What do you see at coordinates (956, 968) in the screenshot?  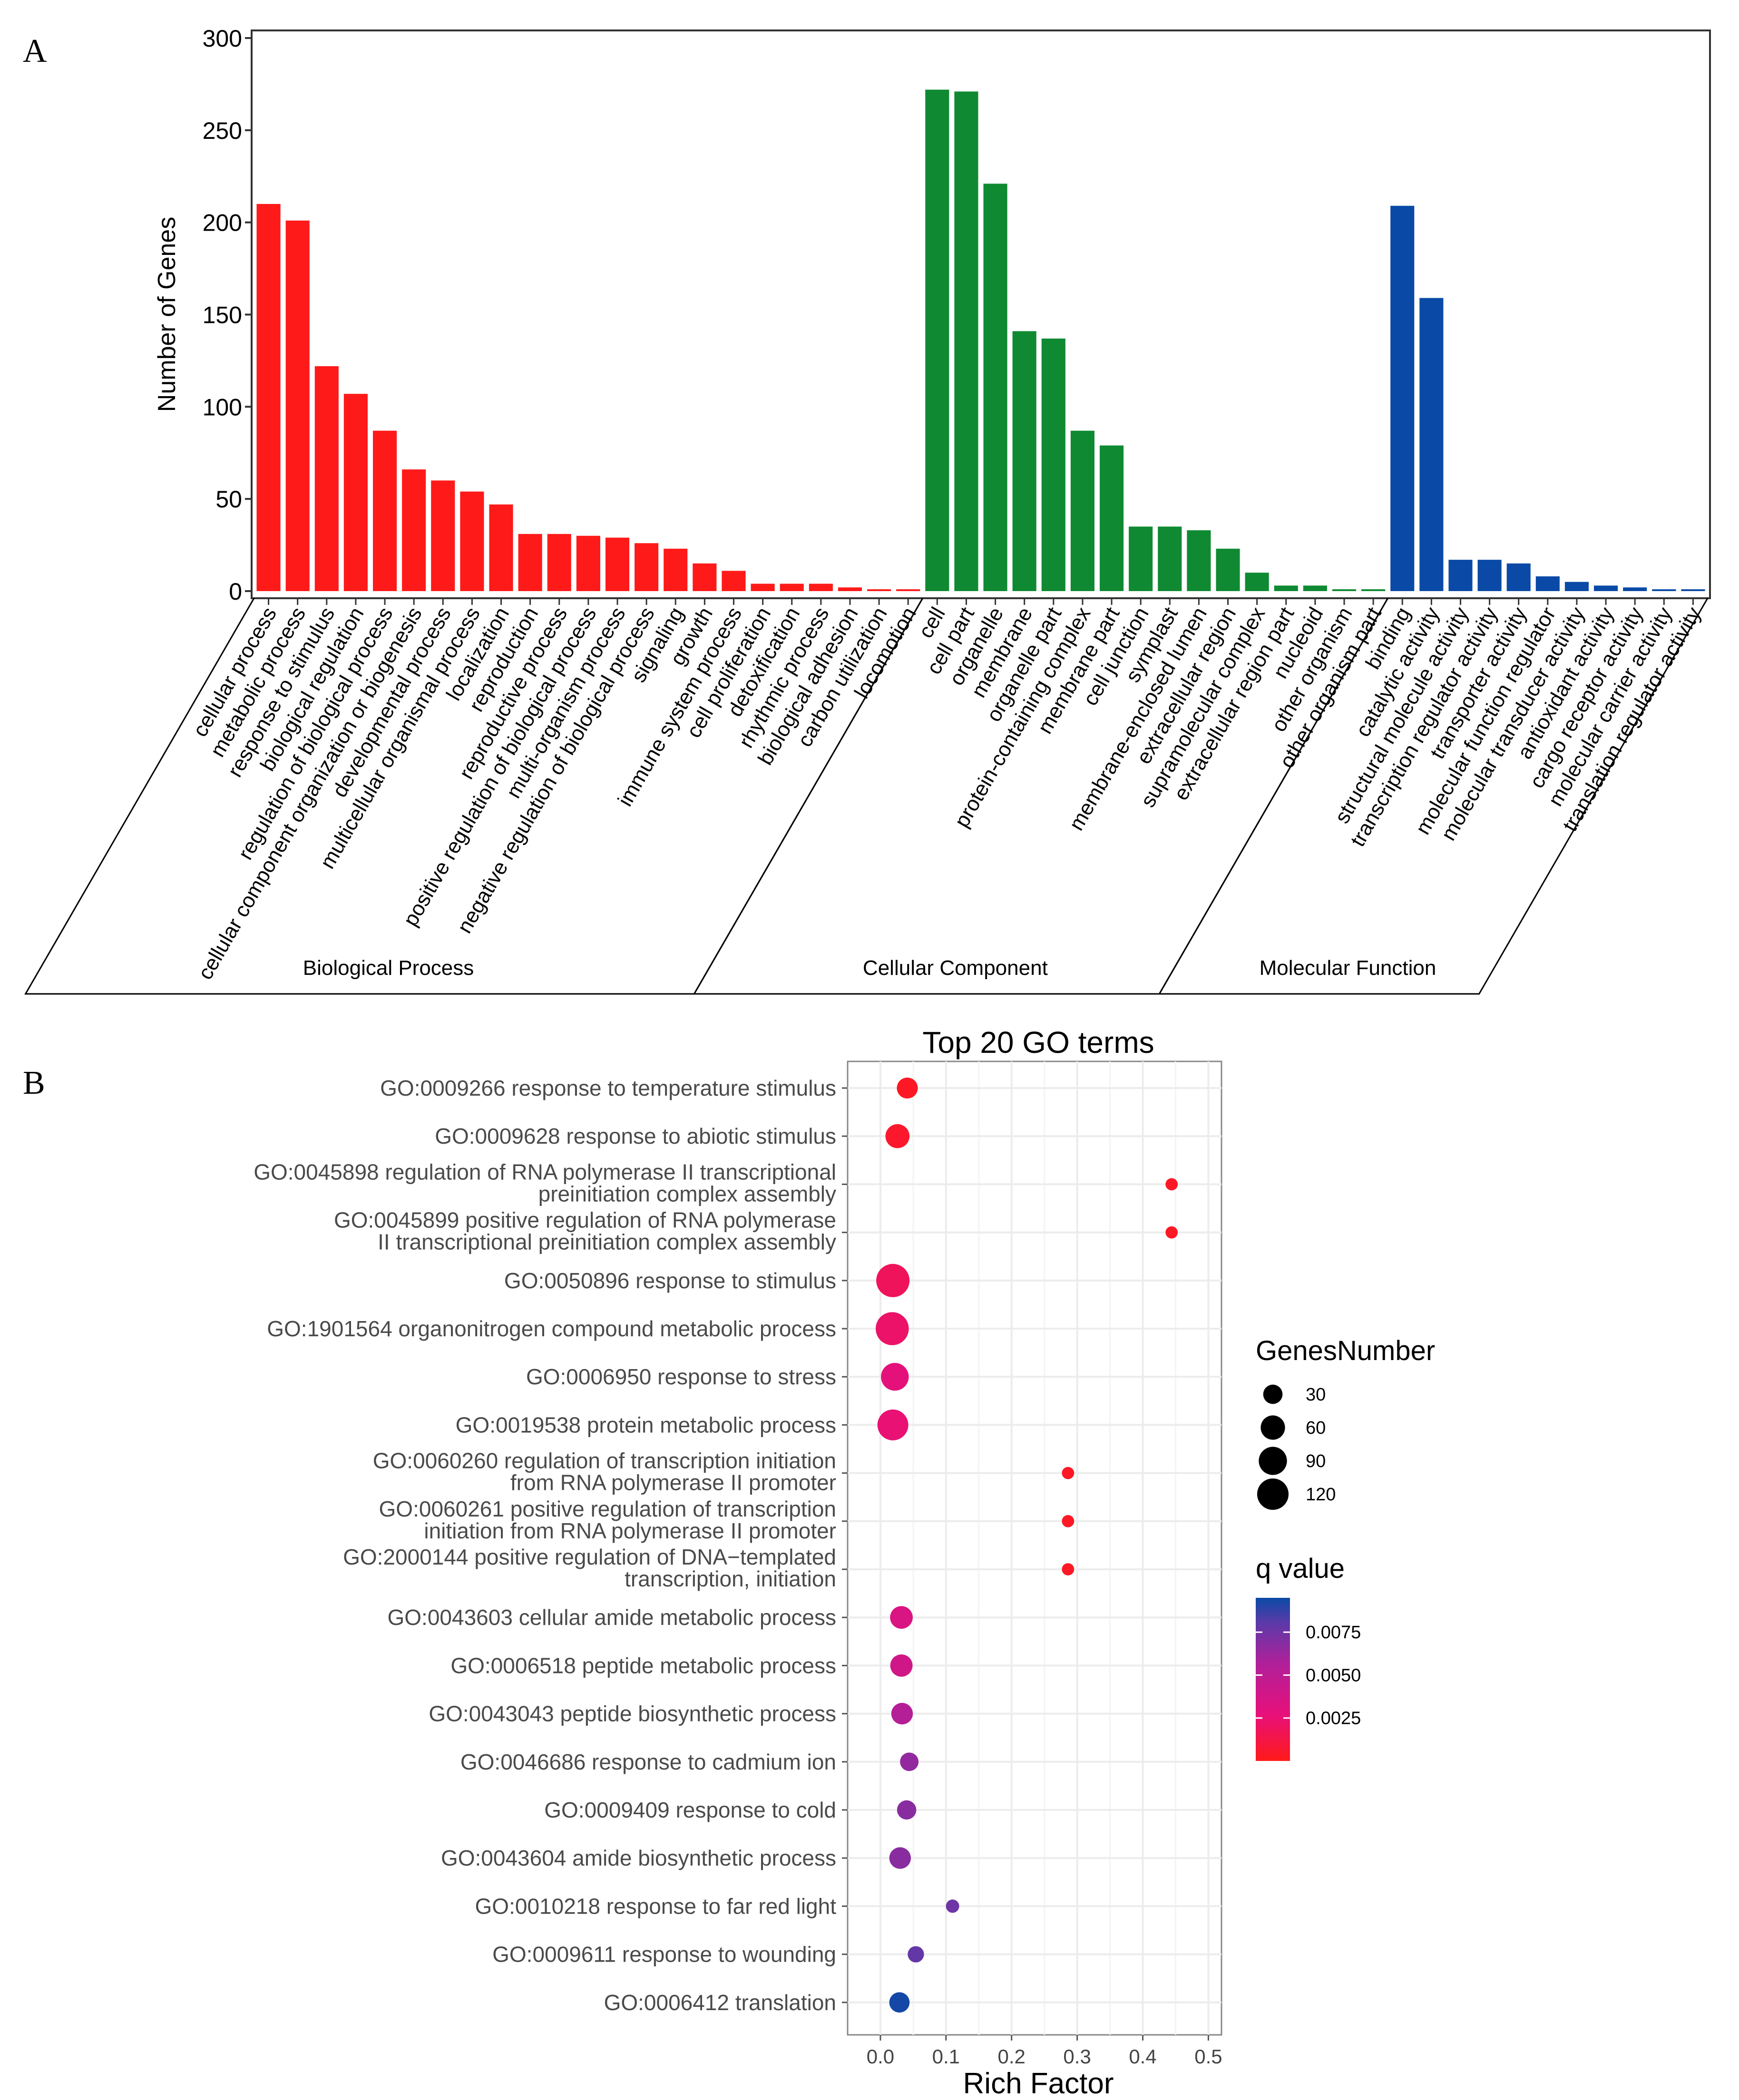 I see `group-label-cellular-component: Cellular Component` at bounding box center [956, 968].